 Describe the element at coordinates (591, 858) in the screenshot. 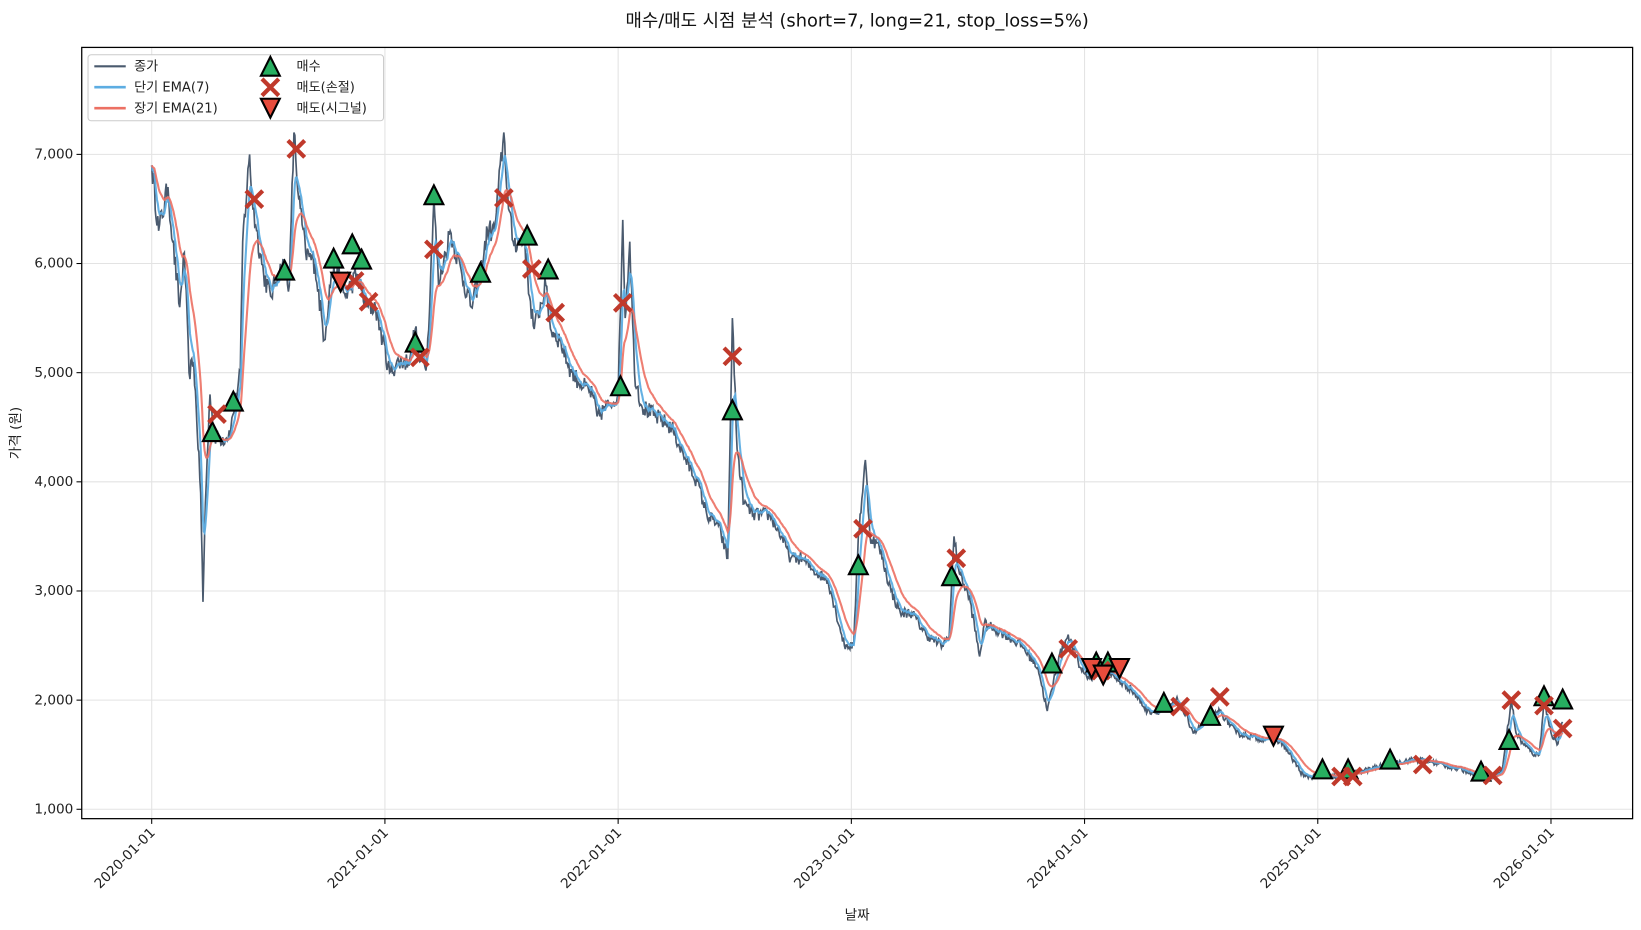

I see `x-tick-label: 2022-01-01` at that location.